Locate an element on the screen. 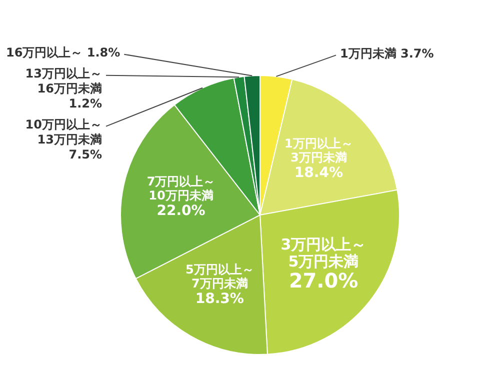 Image resolution: width=500 pixels, height=372 pixels. data-label: 18.3% is located at coordinates (219, 298).